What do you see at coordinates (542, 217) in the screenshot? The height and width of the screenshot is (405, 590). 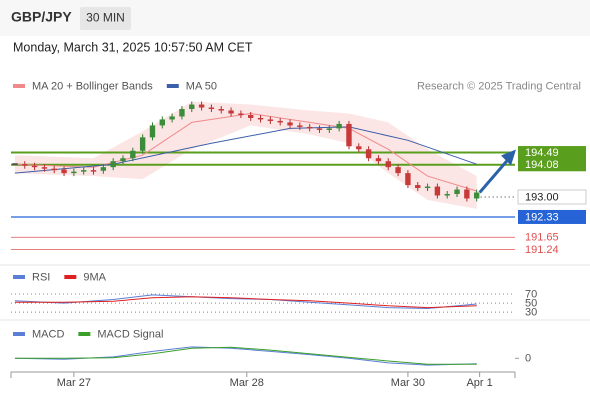 I see `level-label: 192.33` at bounding box center [542, 217].